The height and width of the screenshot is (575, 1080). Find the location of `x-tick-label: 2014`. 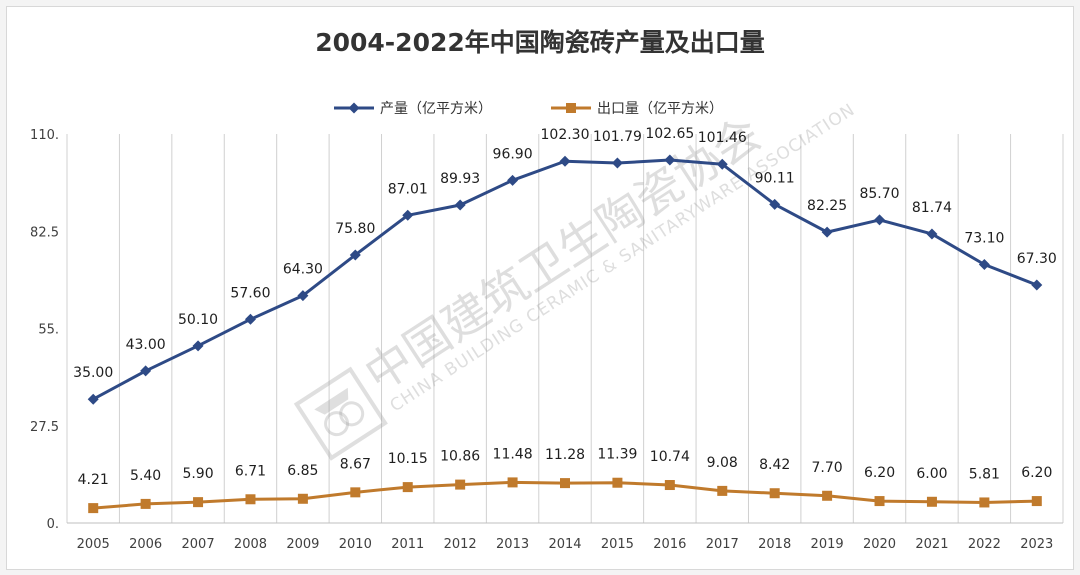

x-tick-label: 2014 is located at coordinates (564, 544).